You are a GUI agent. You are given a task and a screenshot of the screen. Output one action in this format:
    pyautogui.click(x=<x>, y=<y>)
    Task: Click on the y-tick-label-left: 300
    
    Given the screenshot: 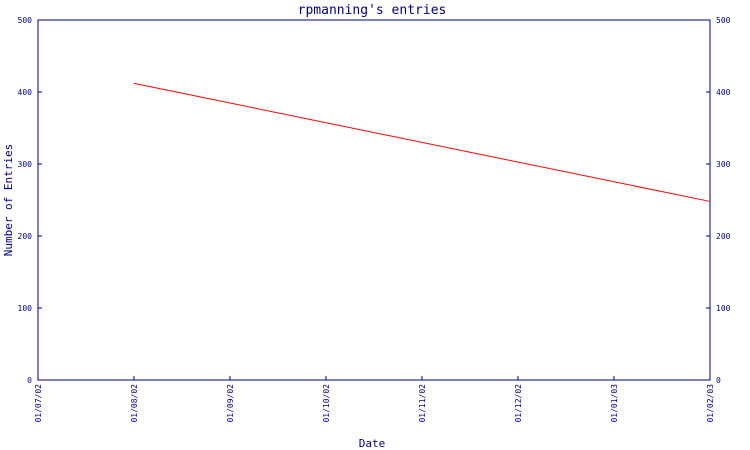 What is the action you would take?
    pyautogui.click(x=25, y=164)
    